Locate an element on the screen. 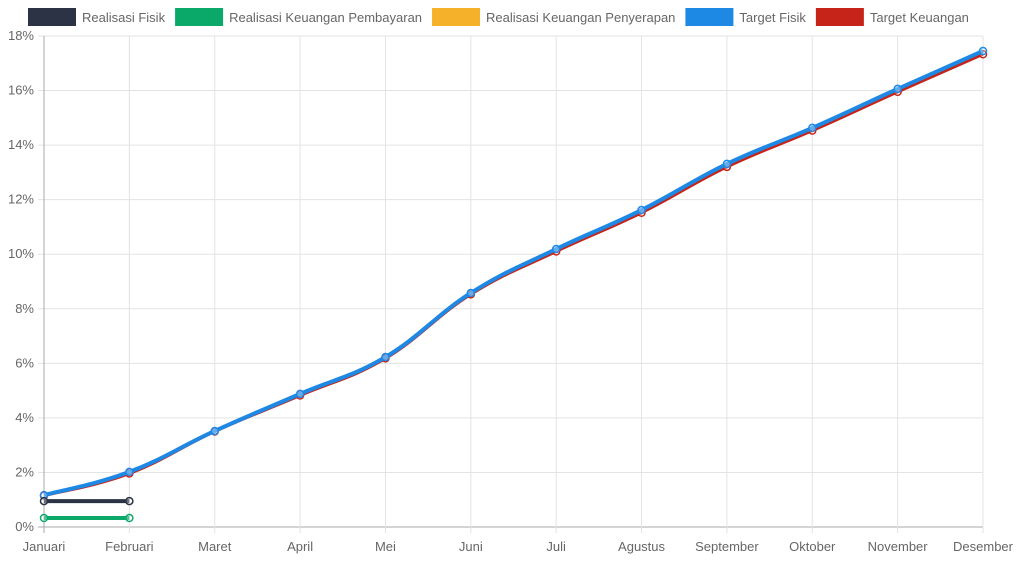  y-tick-label: 10% is located at coordinates (21, 253).